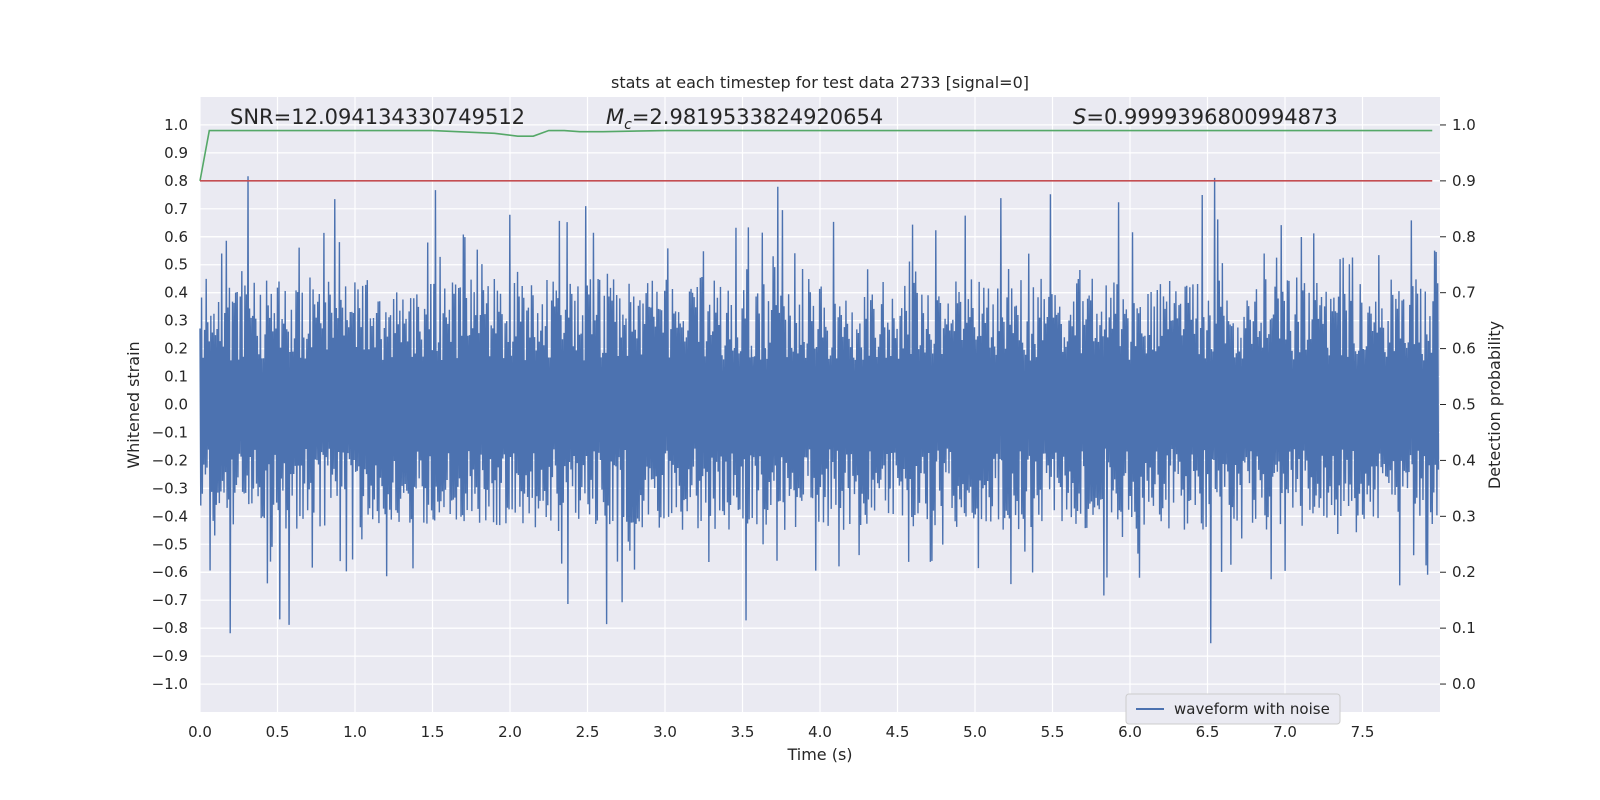 This screenshot has width=1600, height=800. Describe the element at coordinates (1464, 516) in the screenshot. I see `y2-tick-label: 0.3` at that location.